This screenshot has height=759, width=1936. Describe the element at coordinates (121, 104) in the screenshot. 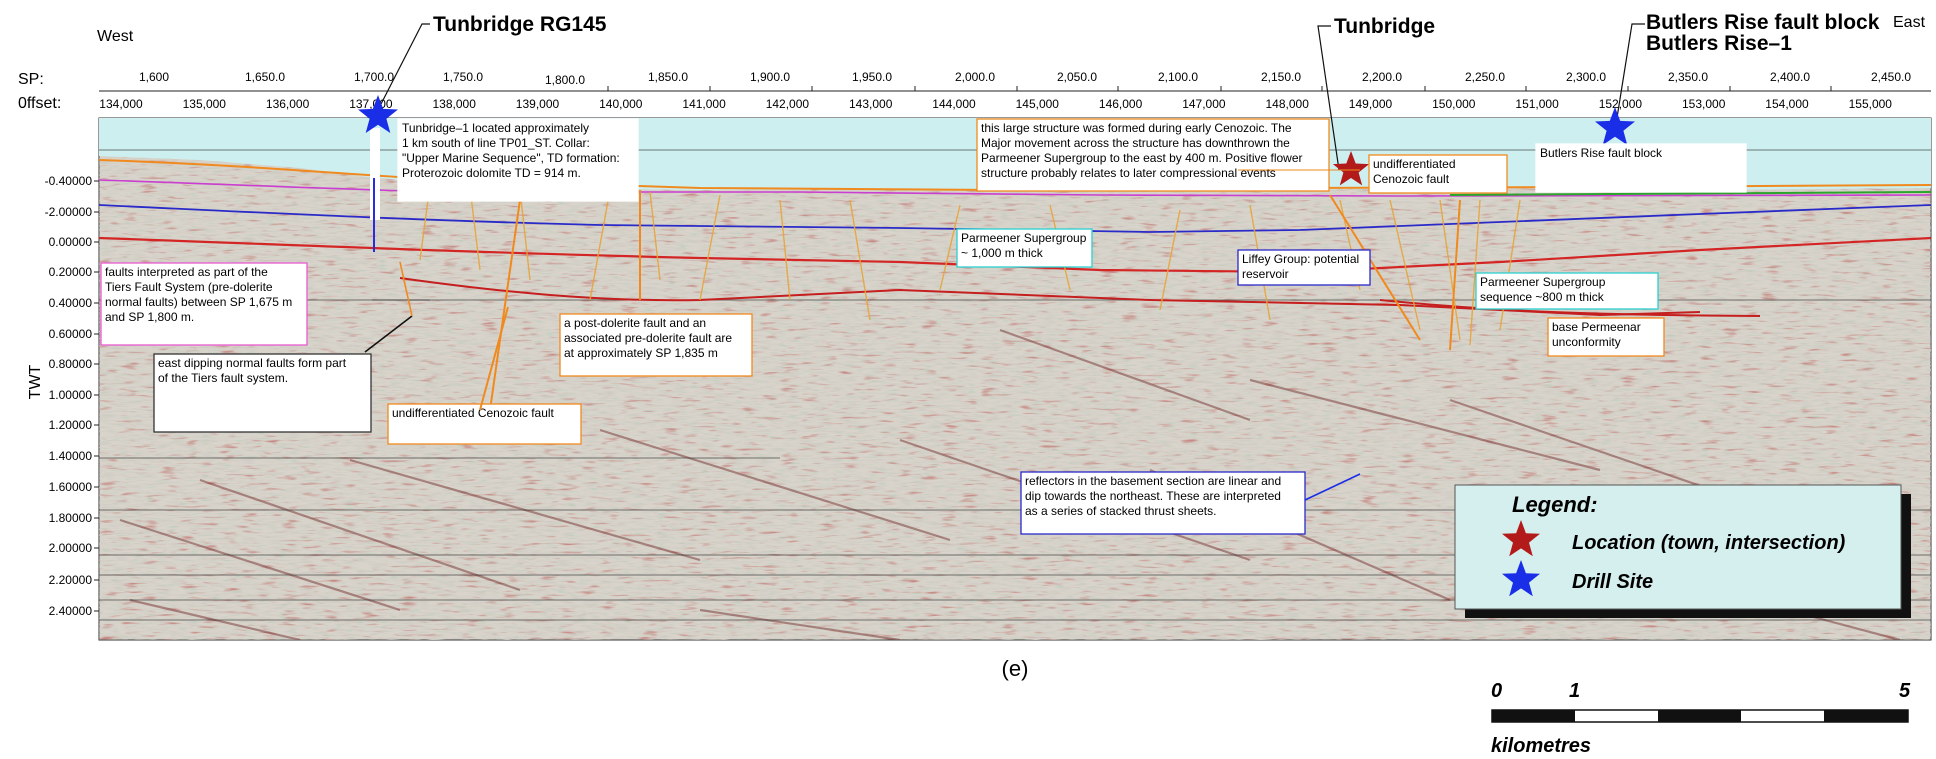

I see `offset-tick: 134,000` at that location.